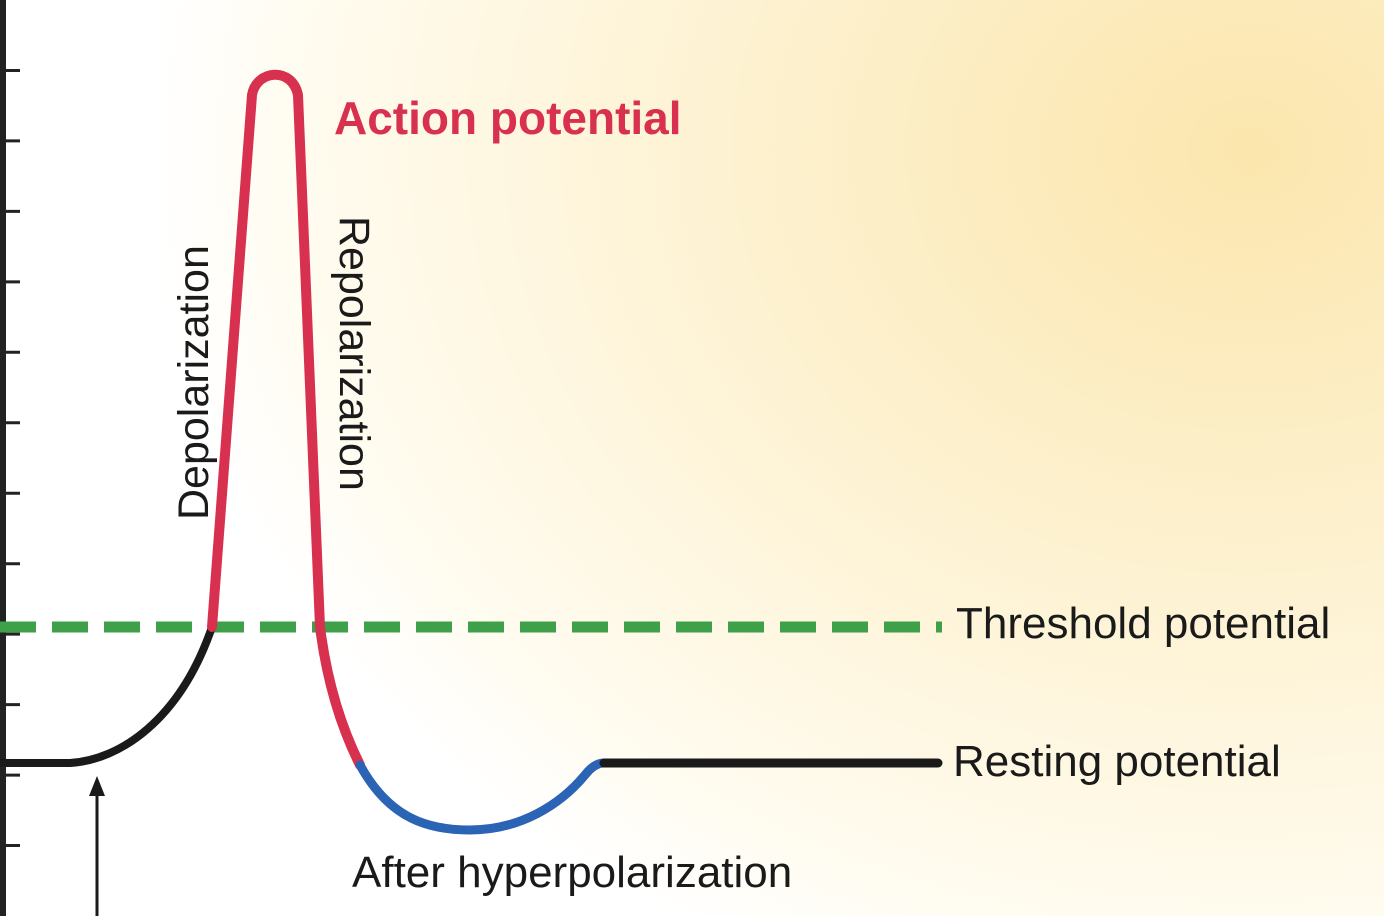  I want to click on repolarization-label: Repolarization, so click(354, 353).